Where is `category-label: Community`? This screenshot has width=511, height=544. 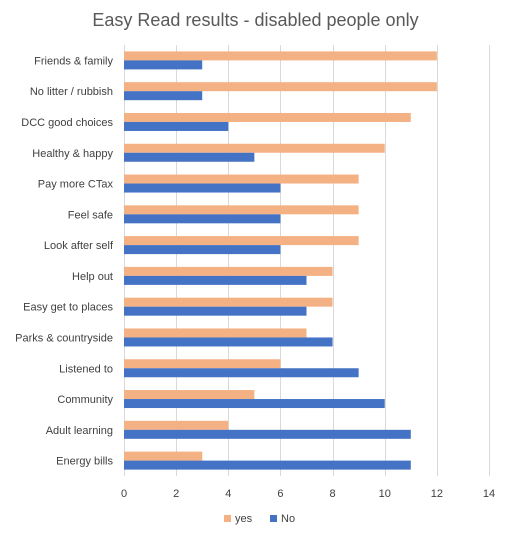 category-label: Community is located at coordinates (85, 400).